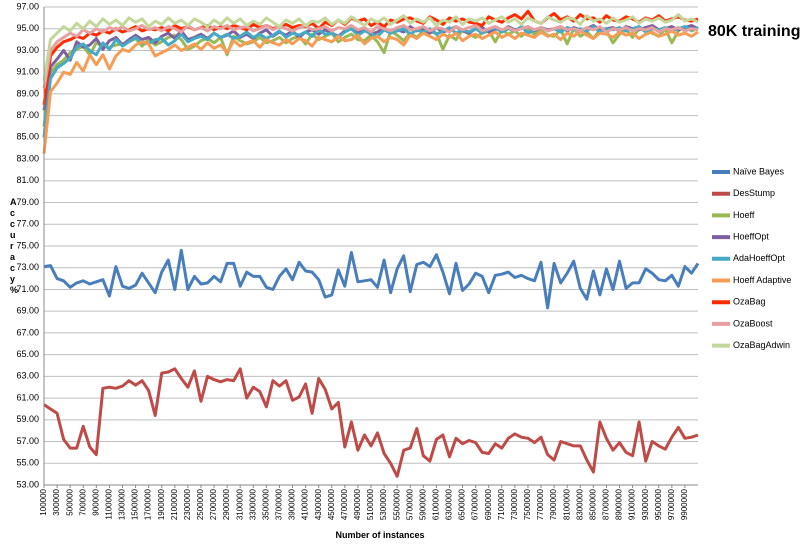  Describe the element at coordinates (759, 171) in the screenshot. I see `legend-label-na-ve-bayes: Naïve Bayes` at that location.